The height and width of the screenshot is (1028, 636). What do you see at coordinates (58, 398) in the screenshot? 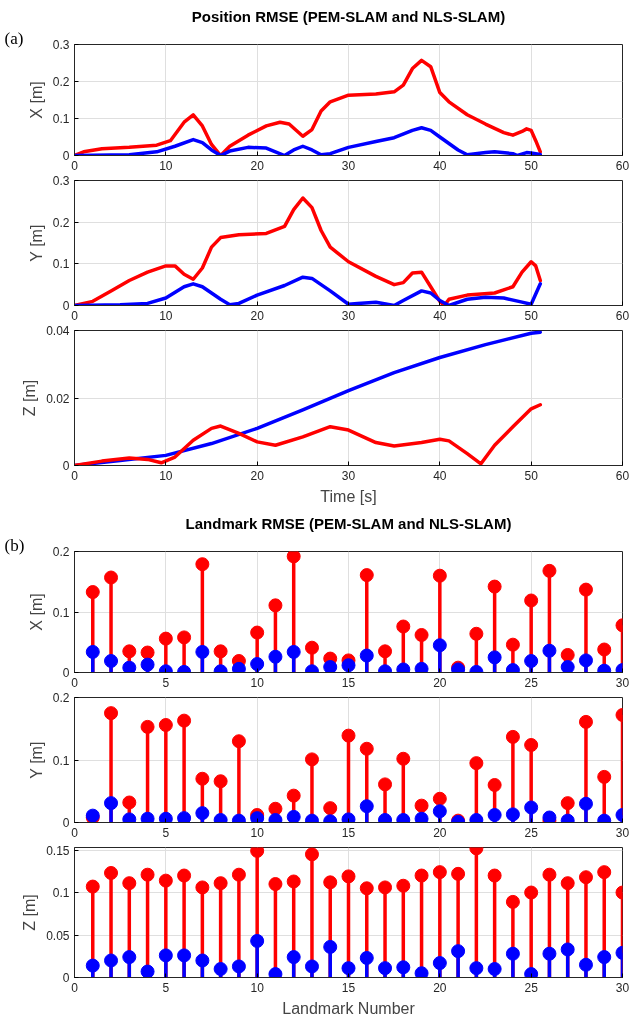
I see `y-tick-label: 0.02` at bounding box center [58, 398].